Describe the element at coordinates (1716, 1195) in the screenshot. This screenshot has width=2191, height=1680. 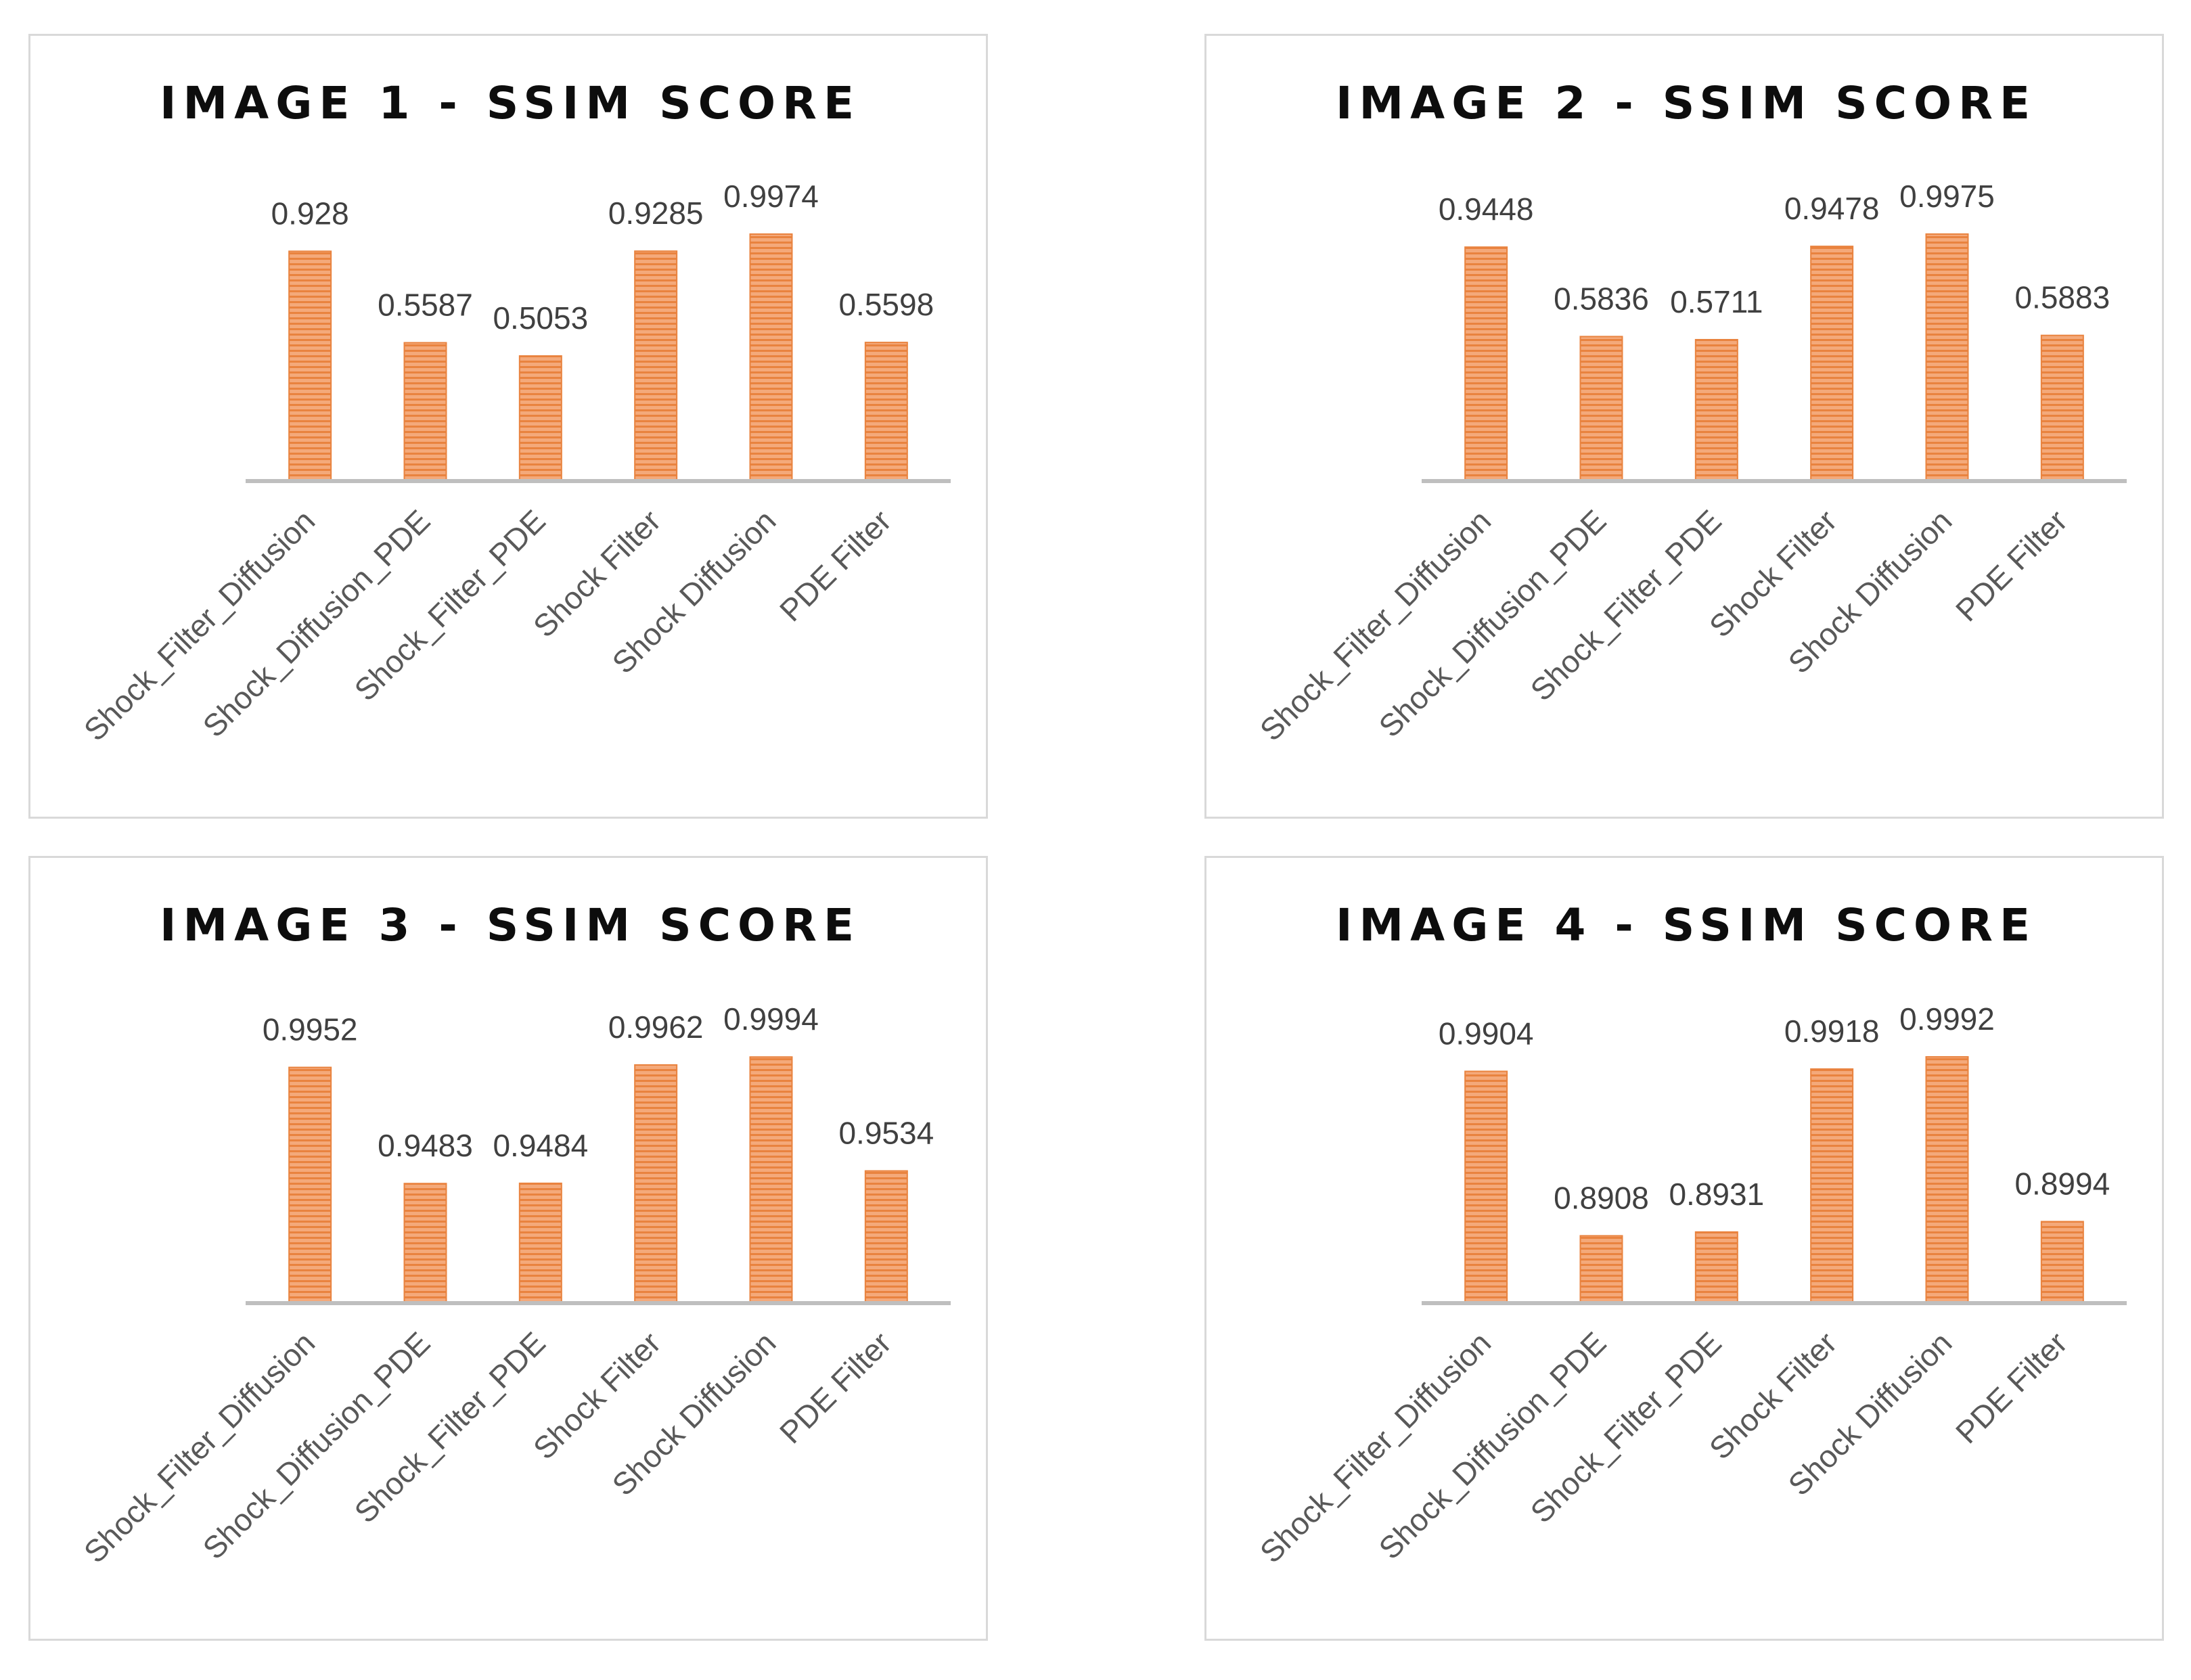
I see `data-label: 0.8931` at that location.